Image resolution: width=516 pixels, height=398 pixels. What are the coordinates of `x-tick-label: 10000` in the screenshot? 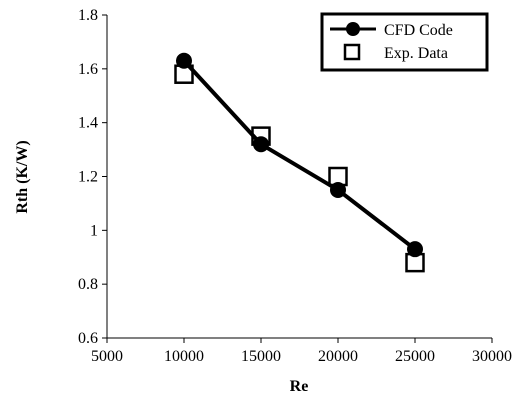 It's located at (184, 356).